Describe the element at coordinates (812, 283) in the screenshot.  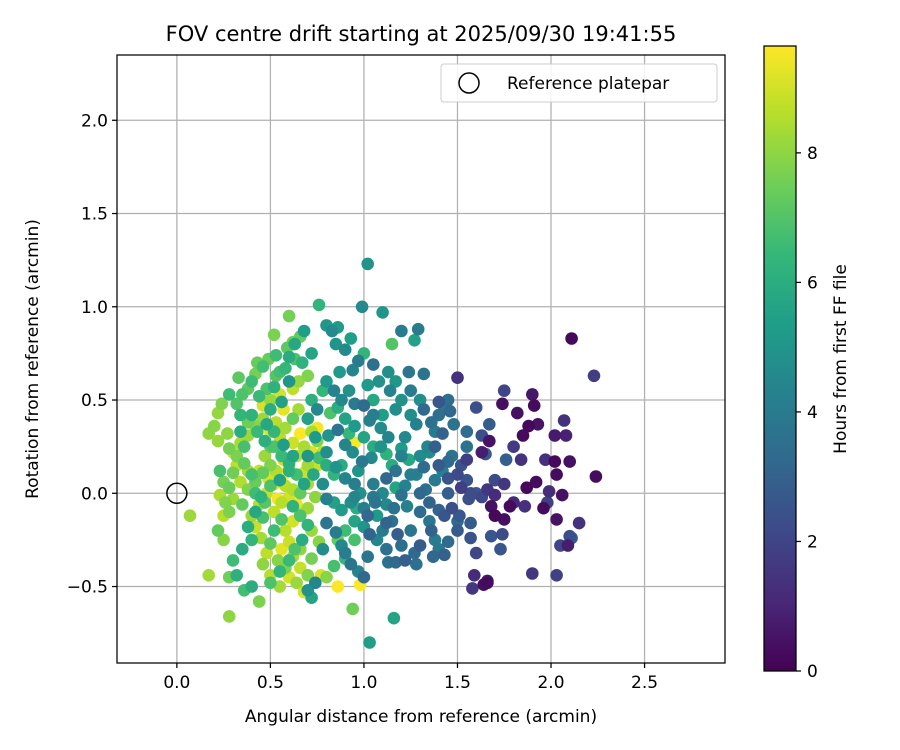
I see `colorbar-tick-label: 6` at that location.